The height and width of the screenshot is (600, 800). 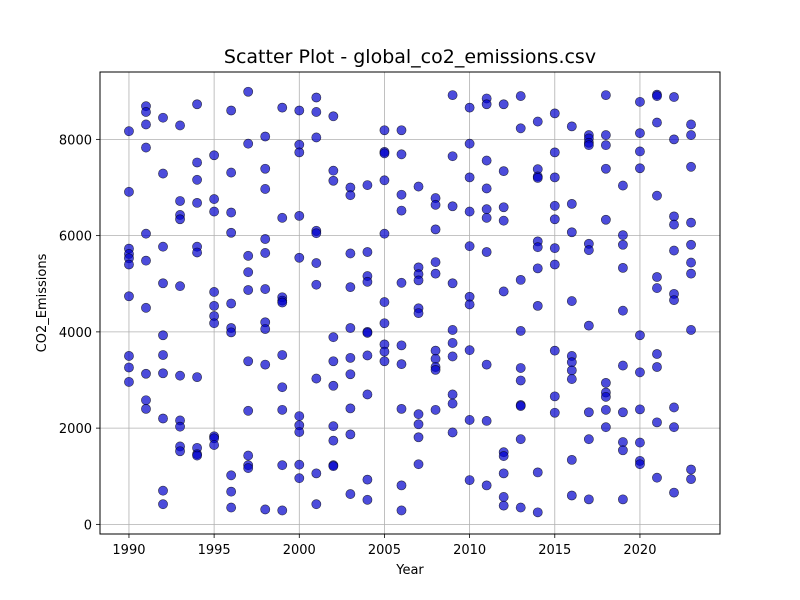 What do you see at coordinates (554, 550) in the screenshot?
I see `x-tick-label: 2015` at bounding box center [554, 550].